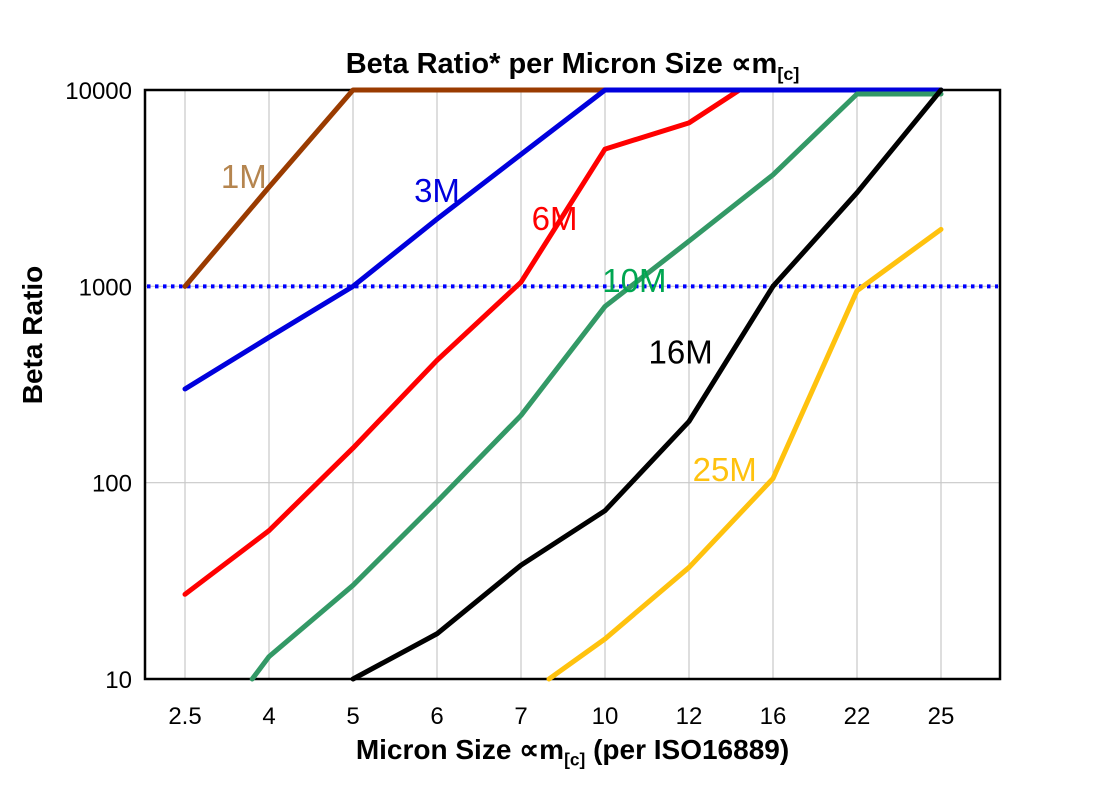  I want to click on series-label-16M: 16M, so click(680, 352).